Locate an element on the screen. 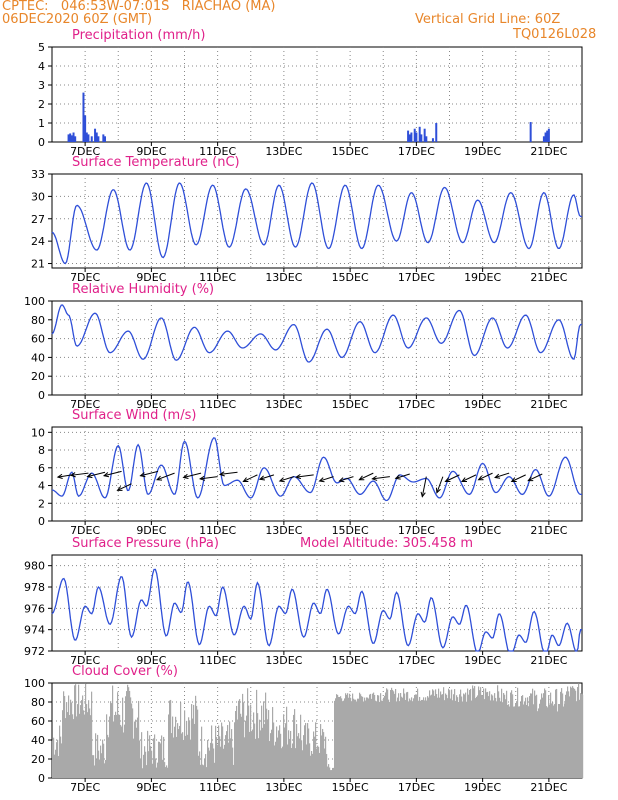 This screenshot has width=618, height=800. panel-1-ytick-label: 5 is located at coordinates (41, 47).